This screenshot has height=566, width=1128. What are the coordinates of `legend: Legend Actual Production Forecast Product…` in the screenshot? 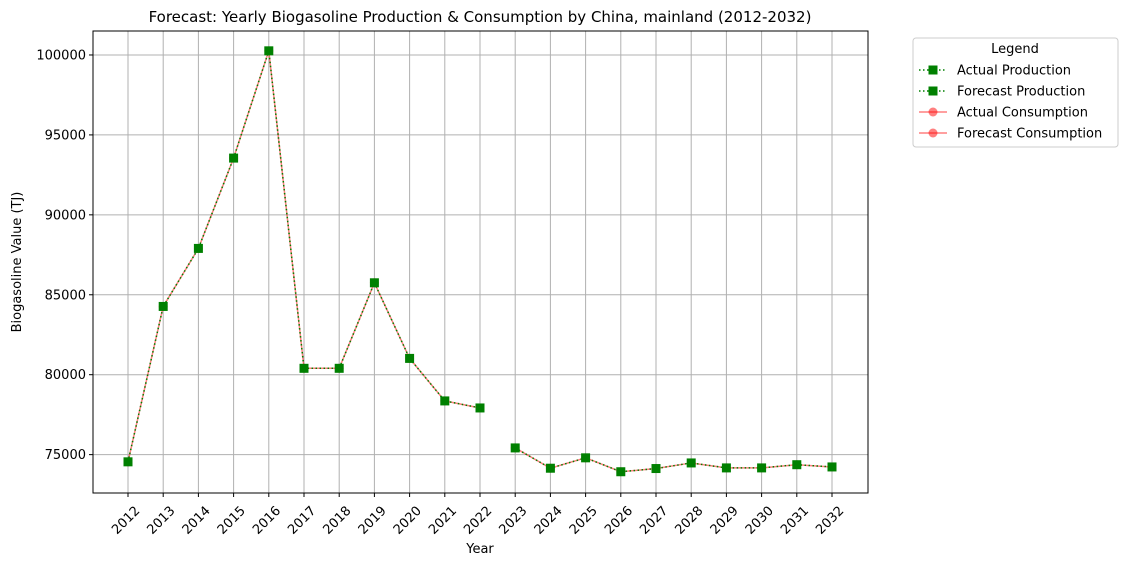 It's located at (1015, 92).